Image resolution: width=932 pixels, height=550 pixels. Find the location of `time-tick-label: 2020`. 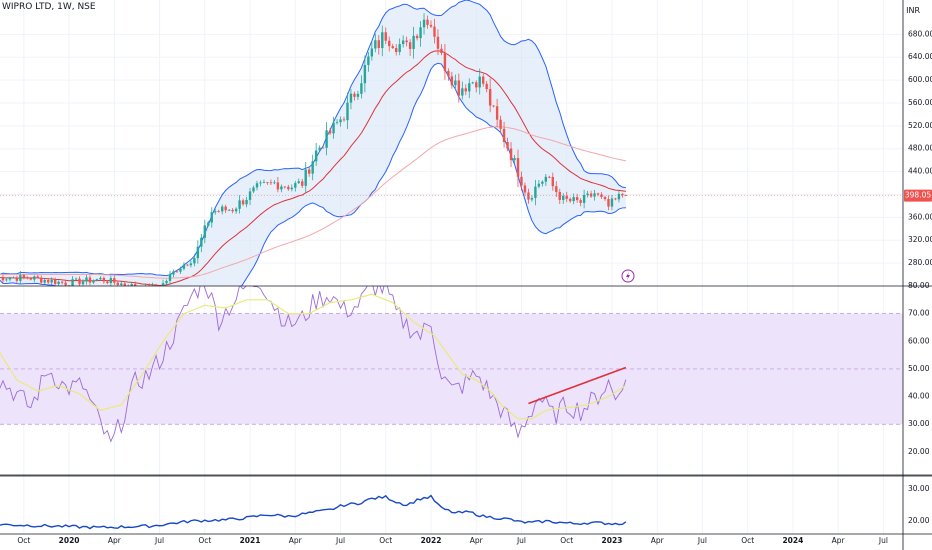

time-tick-label: 2020 is located at coordinates (69, 540).